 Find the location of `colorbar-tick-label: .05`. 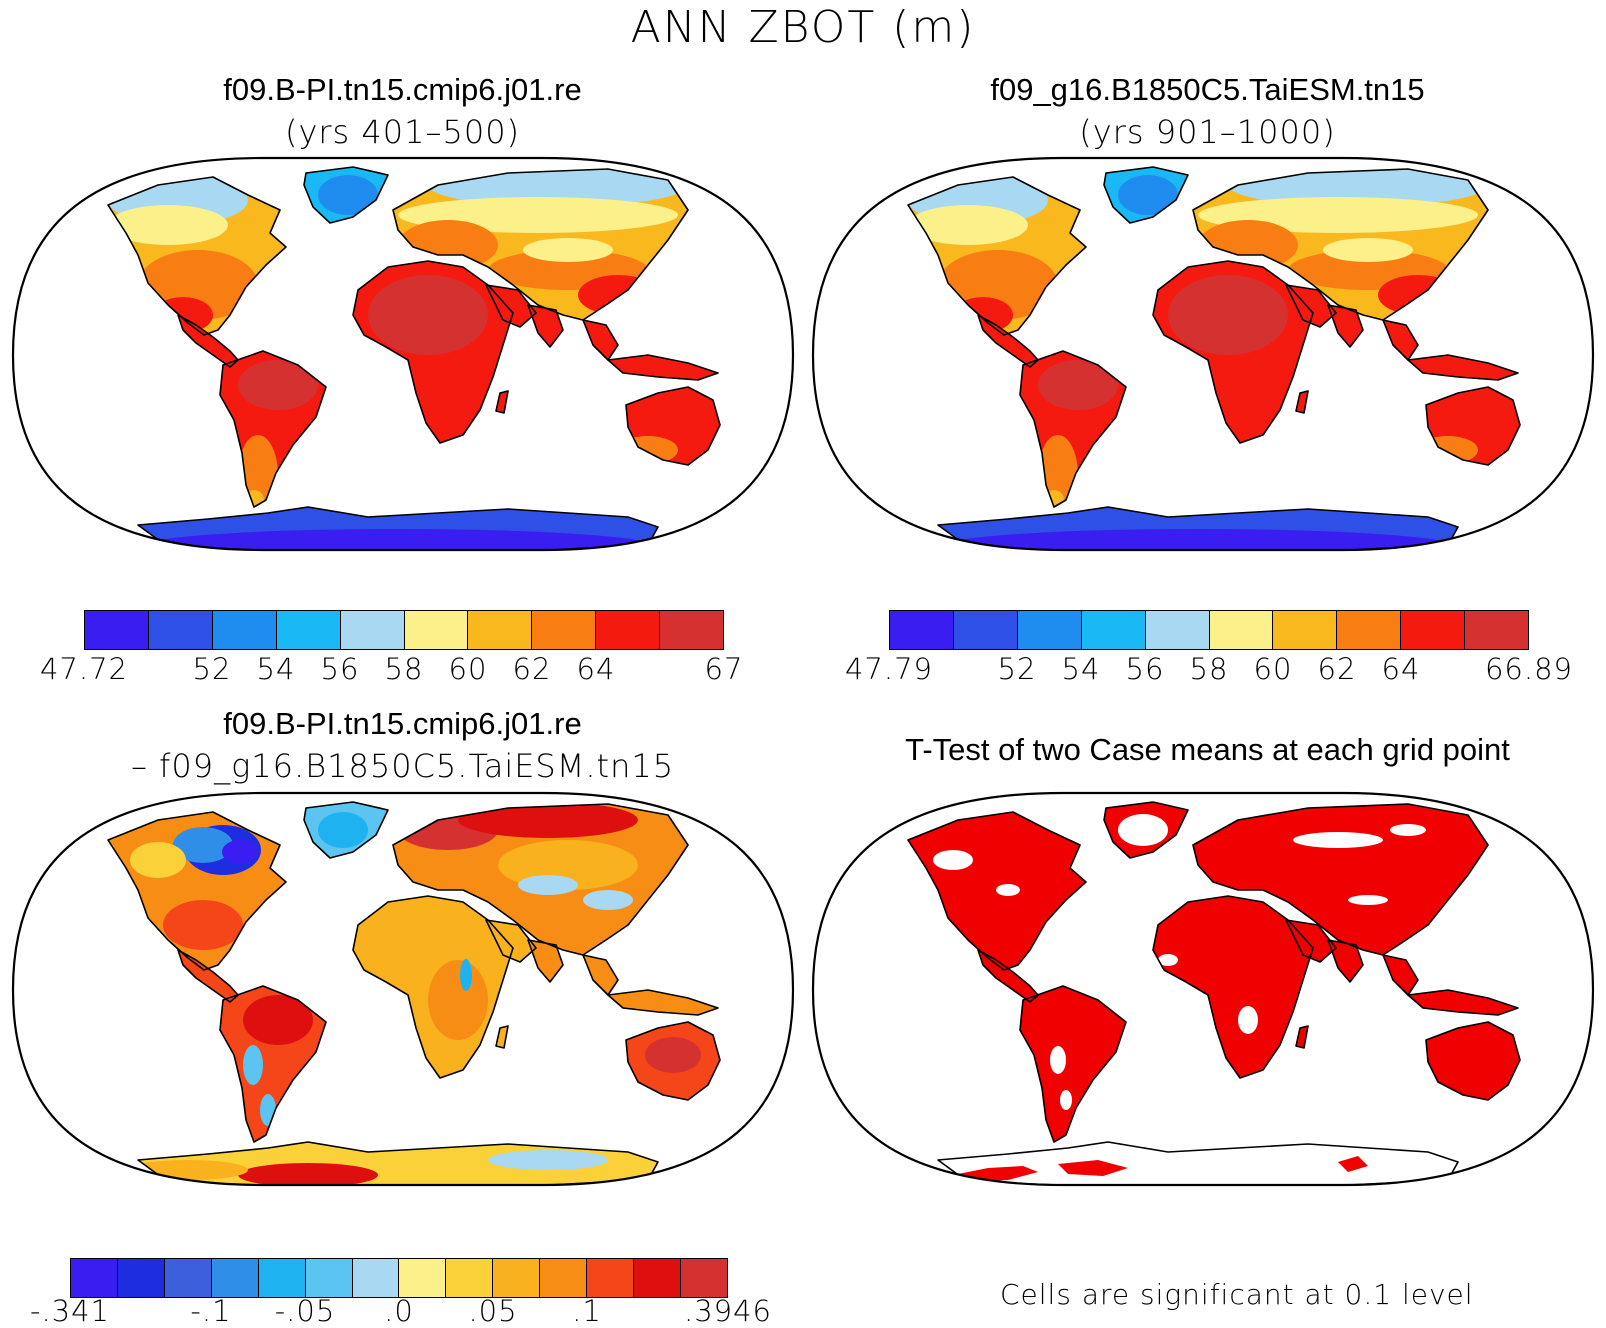

colorbar-tick-label: .05 is located at coordinates (493, 1311).